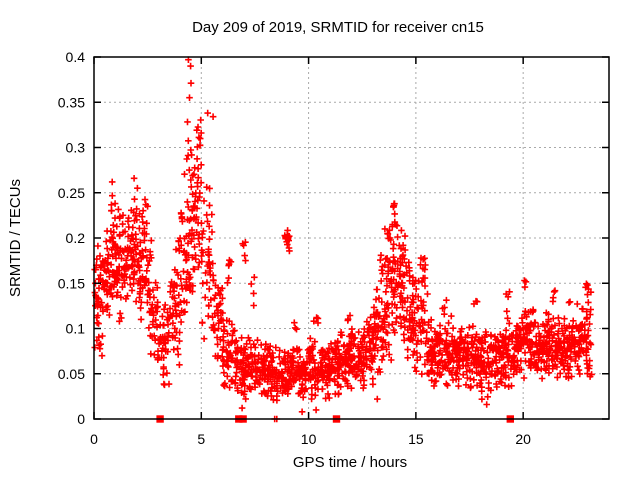 The image size is (640, 480). Describe the element at coordinates (71, 283) in the screenshot. I see `y-tick-label: 0.15` at that location.